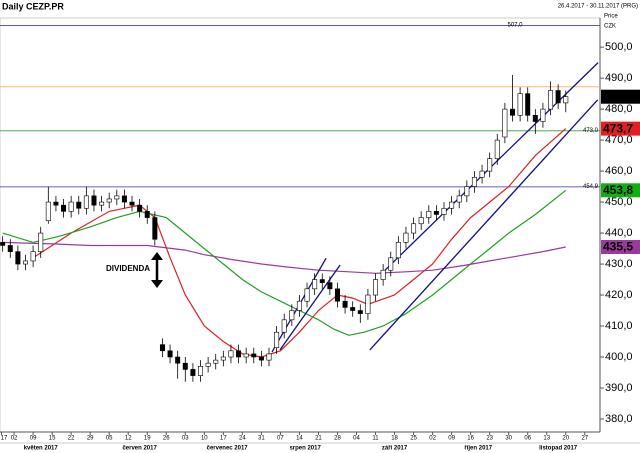  Describe the element at coordinates (280, 439) in the screenshot. I see `x-tick-label: 07` at that location.